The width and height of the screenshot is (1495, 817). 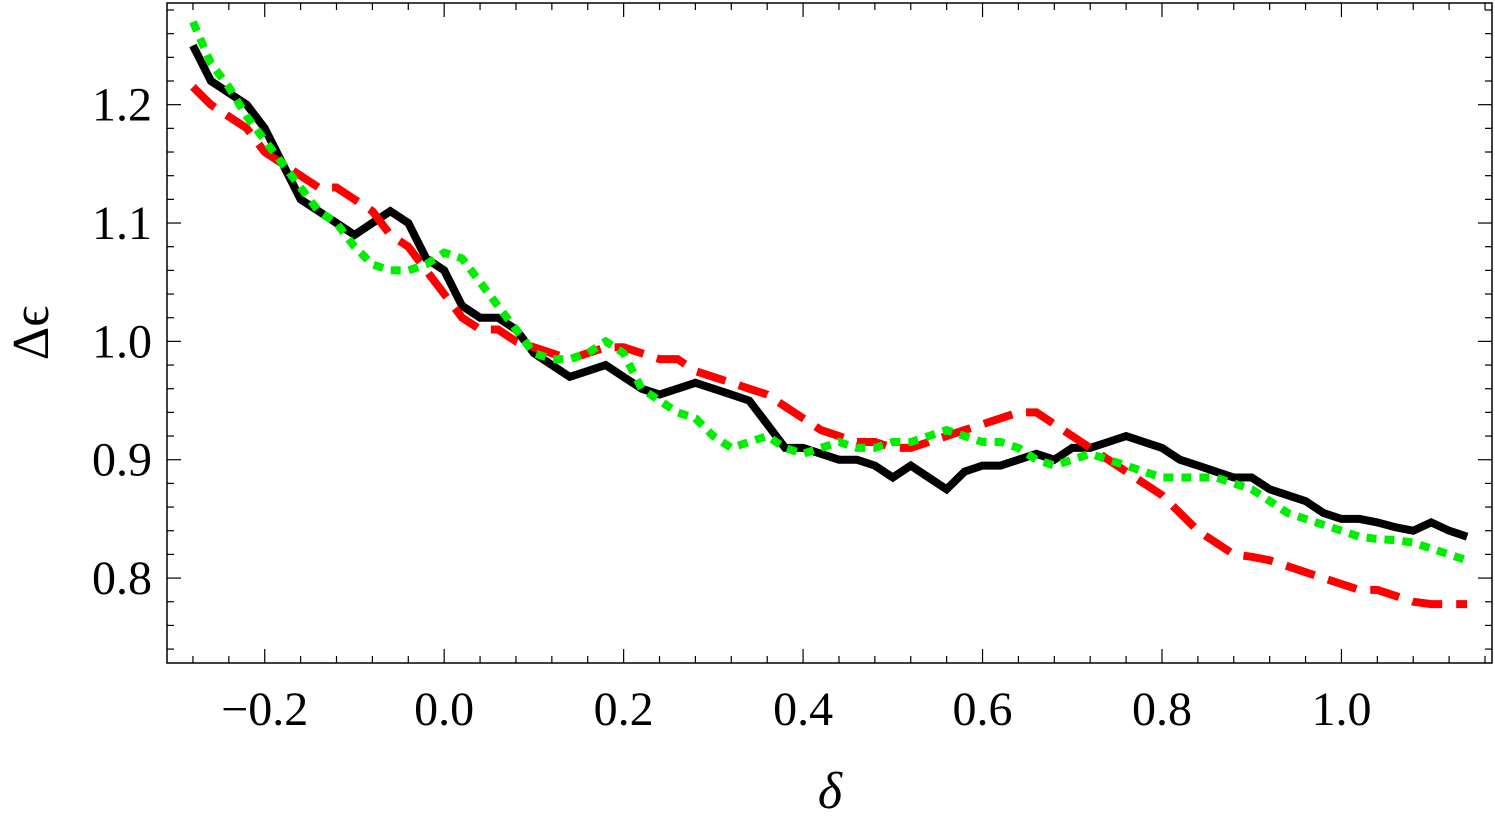 I want to click on y-tick-label: 1.2, so click(x=122, y=105).